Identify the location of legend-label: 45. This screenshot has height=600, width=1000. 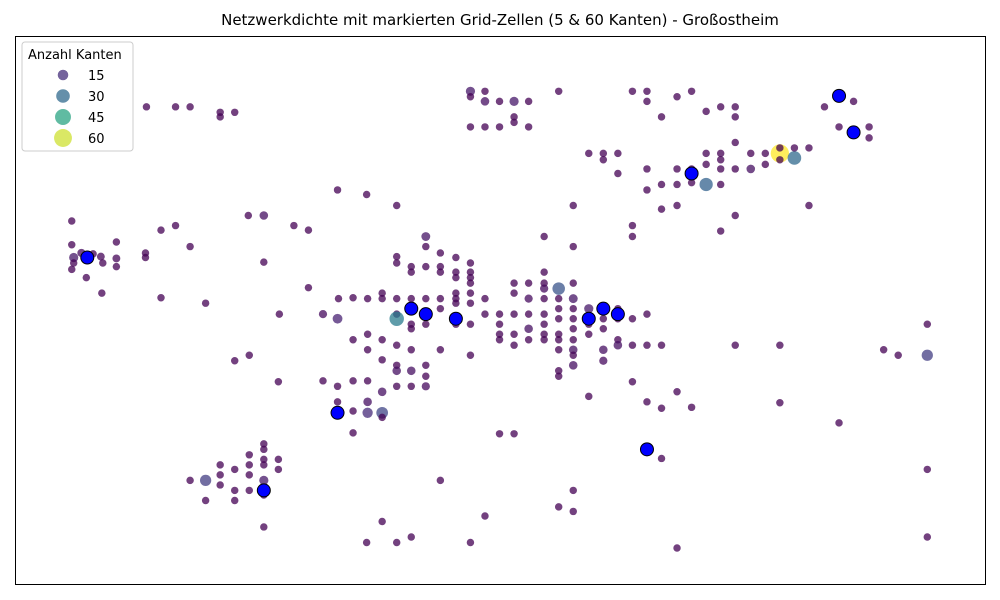
(96, 118).